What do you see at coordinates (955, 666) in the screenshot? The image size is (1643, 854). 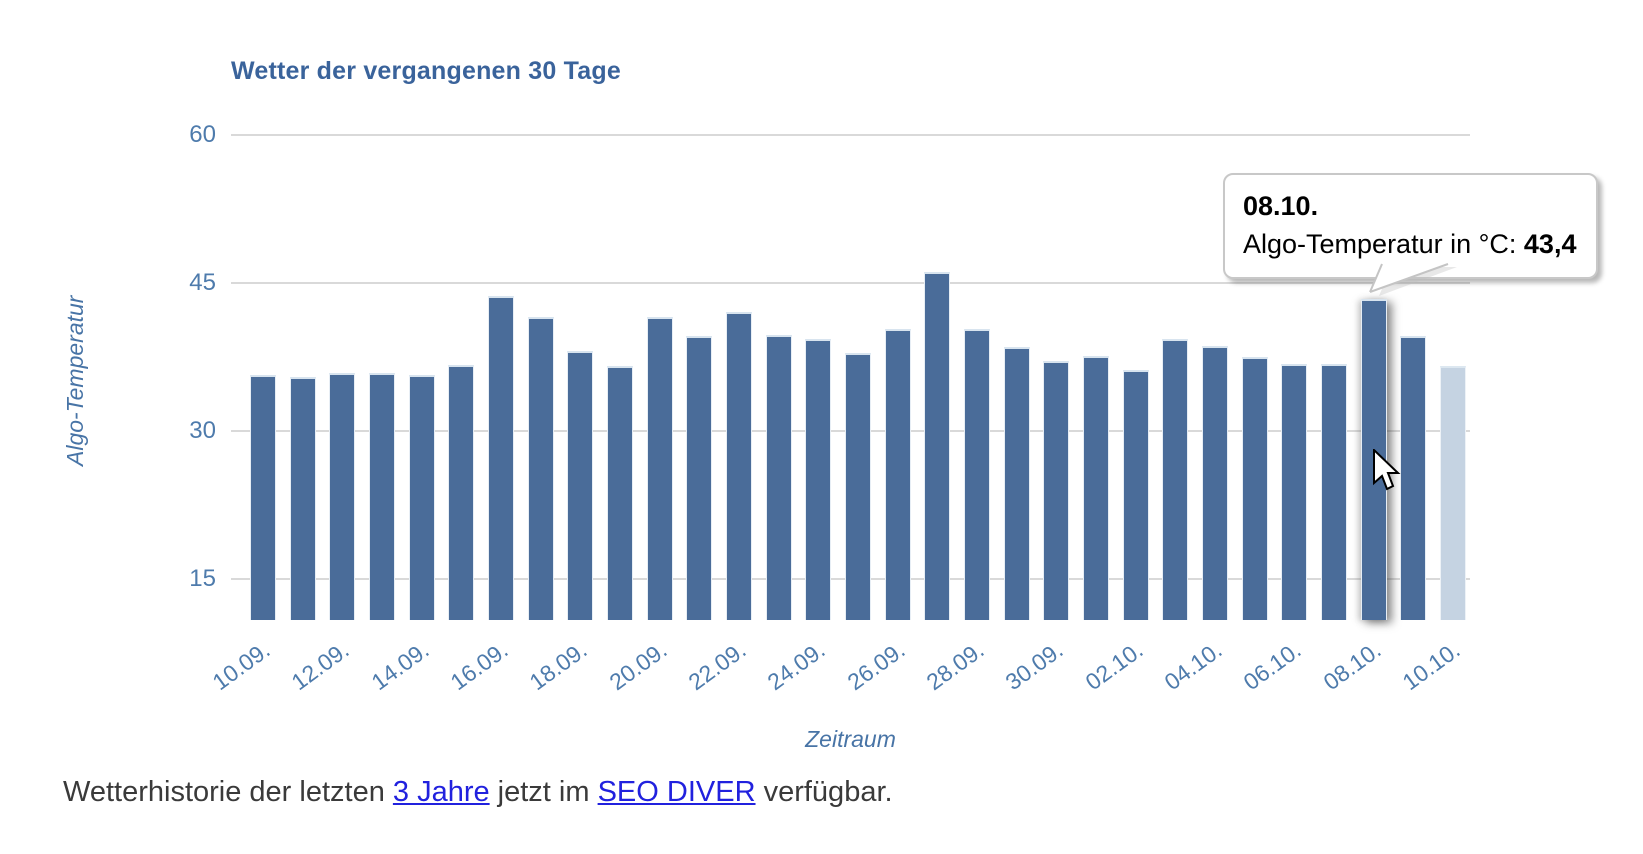 I see `x-tick-28.09.: 28.09.` at bounding box center [955, 666].